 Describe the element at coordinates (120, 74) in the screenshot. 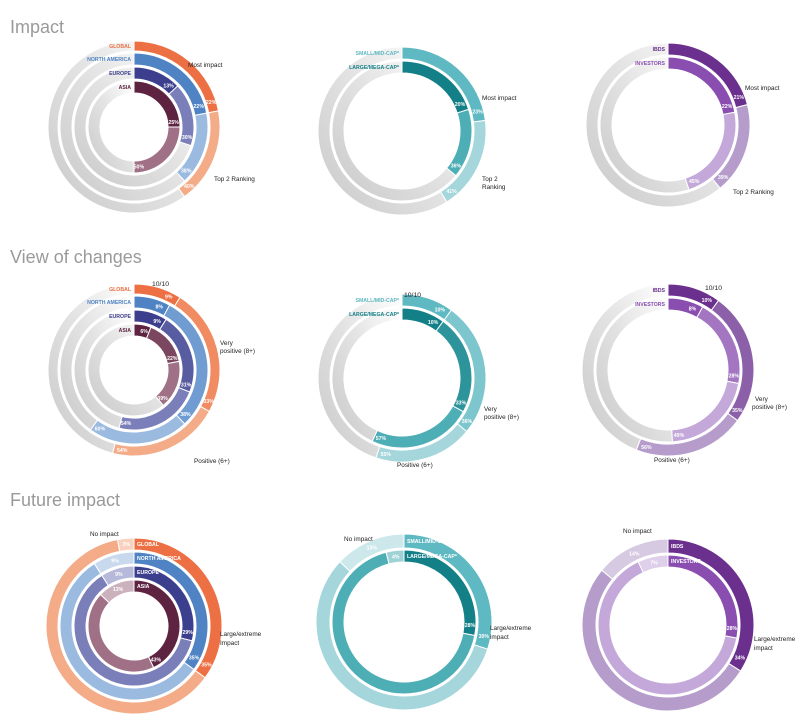

I see `legend-europe: EUROPE` at that location.